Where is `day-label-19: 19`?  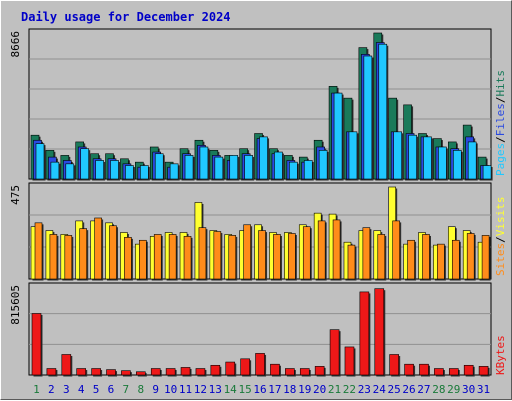
day-label-19: 19 is located at coordinates (304, 389).